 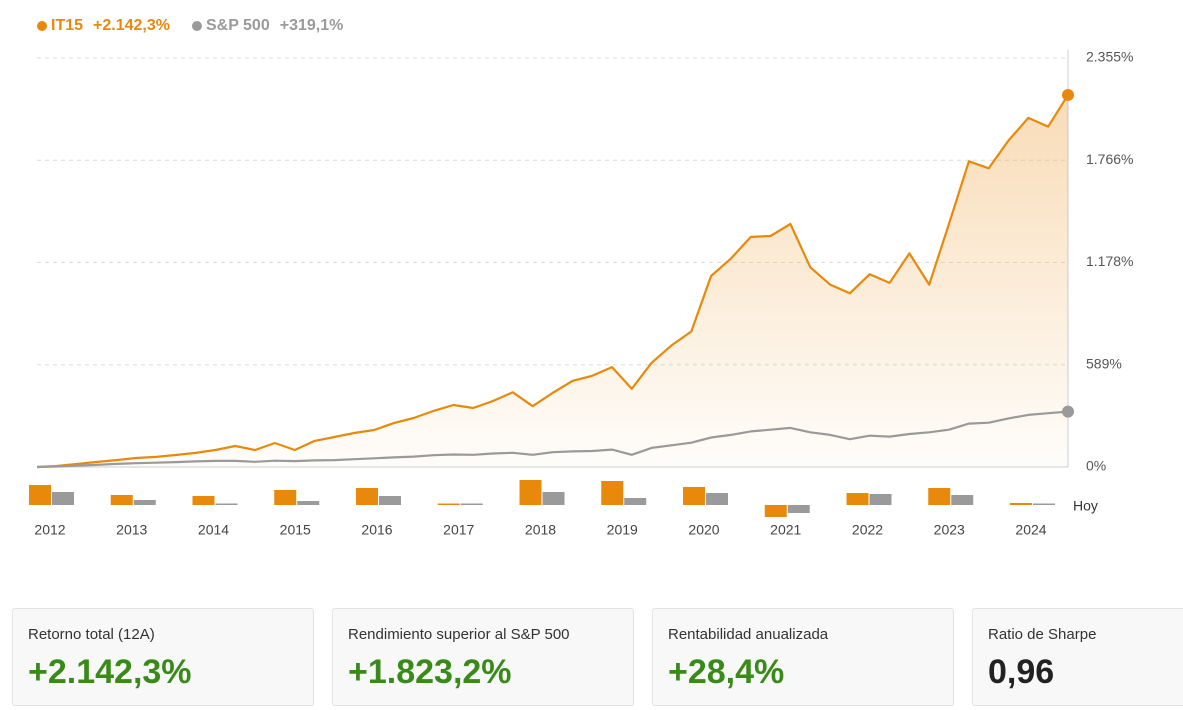 What do you see at coordinates (1096, 466) in the screenshot?
I see `y-tick-label: 0%` at bounding box center [1096, 466].